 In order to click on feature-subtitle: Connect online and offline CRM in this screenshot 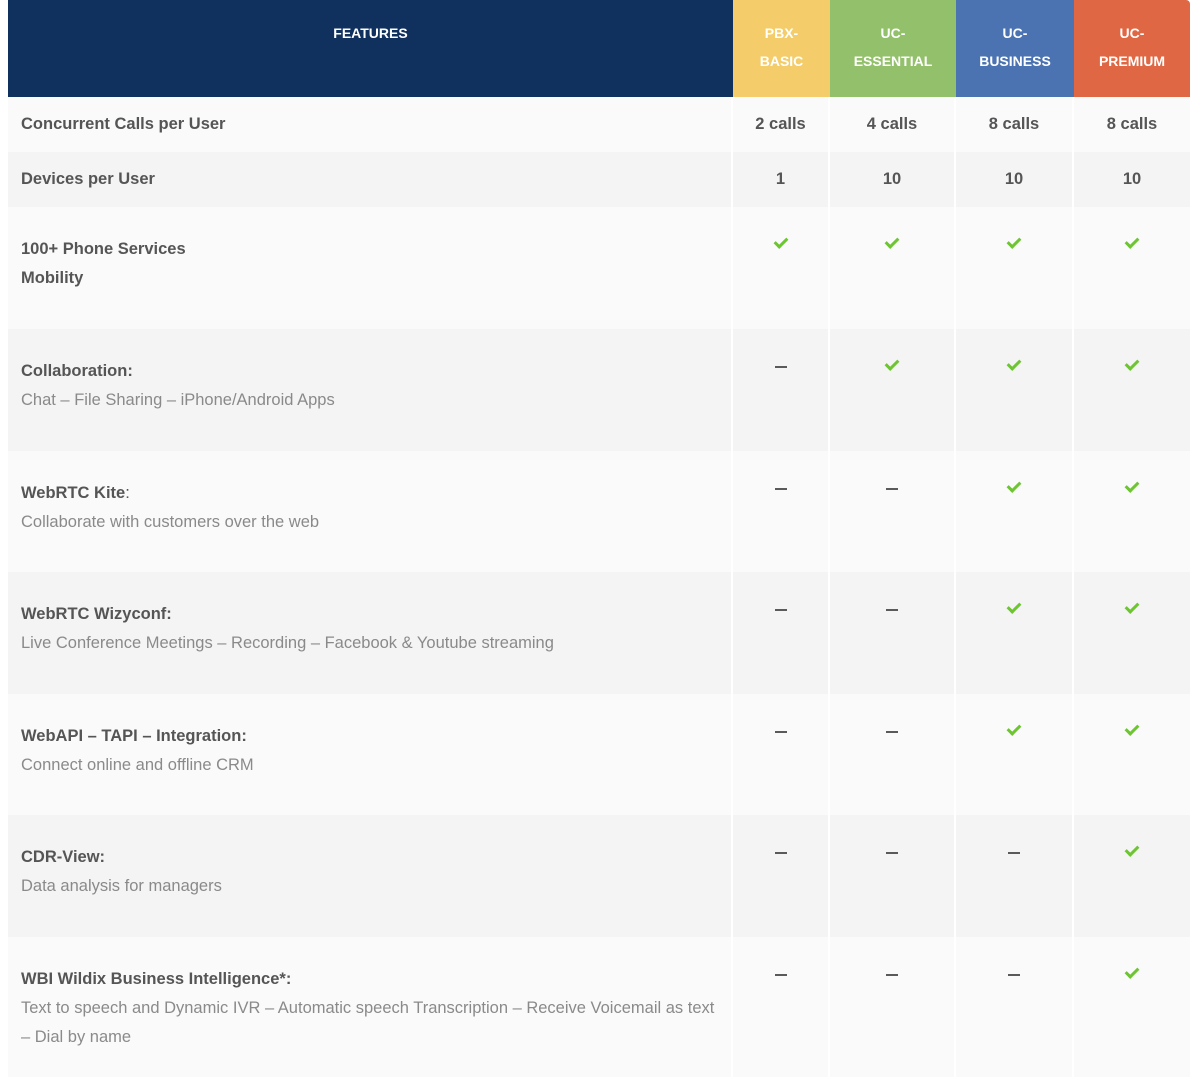, I will do `click(137, 764)`.